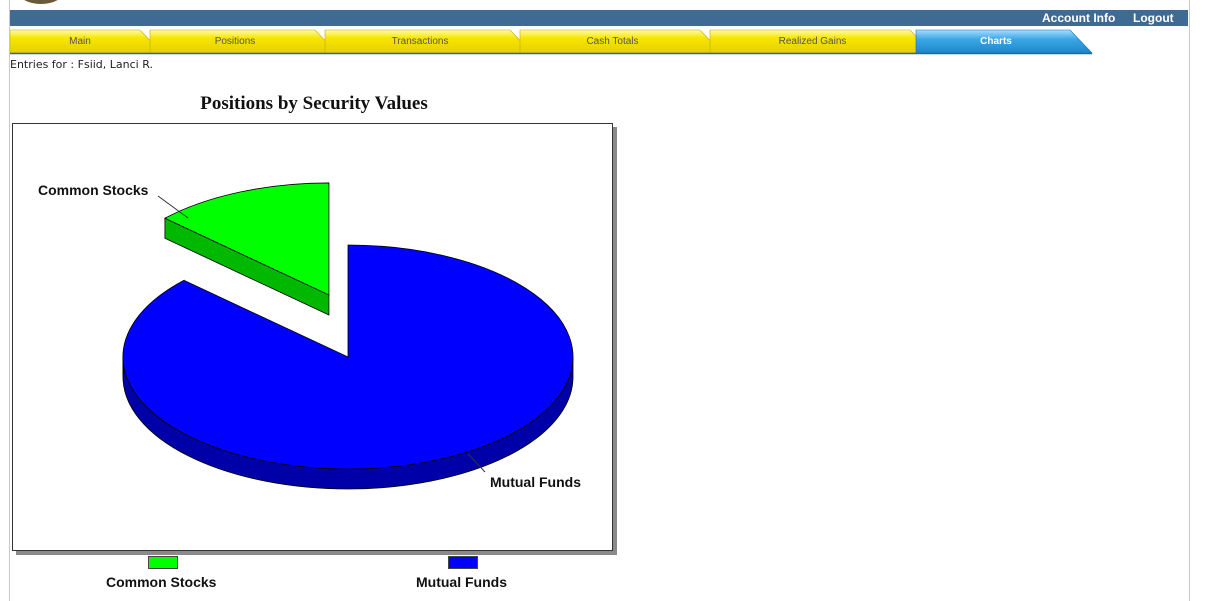  What do you see at coordinates (461, 582) in the screenshot?
I see `legend-label-mutual-funds: Mutual Funds` at bounding box center [461, 582].